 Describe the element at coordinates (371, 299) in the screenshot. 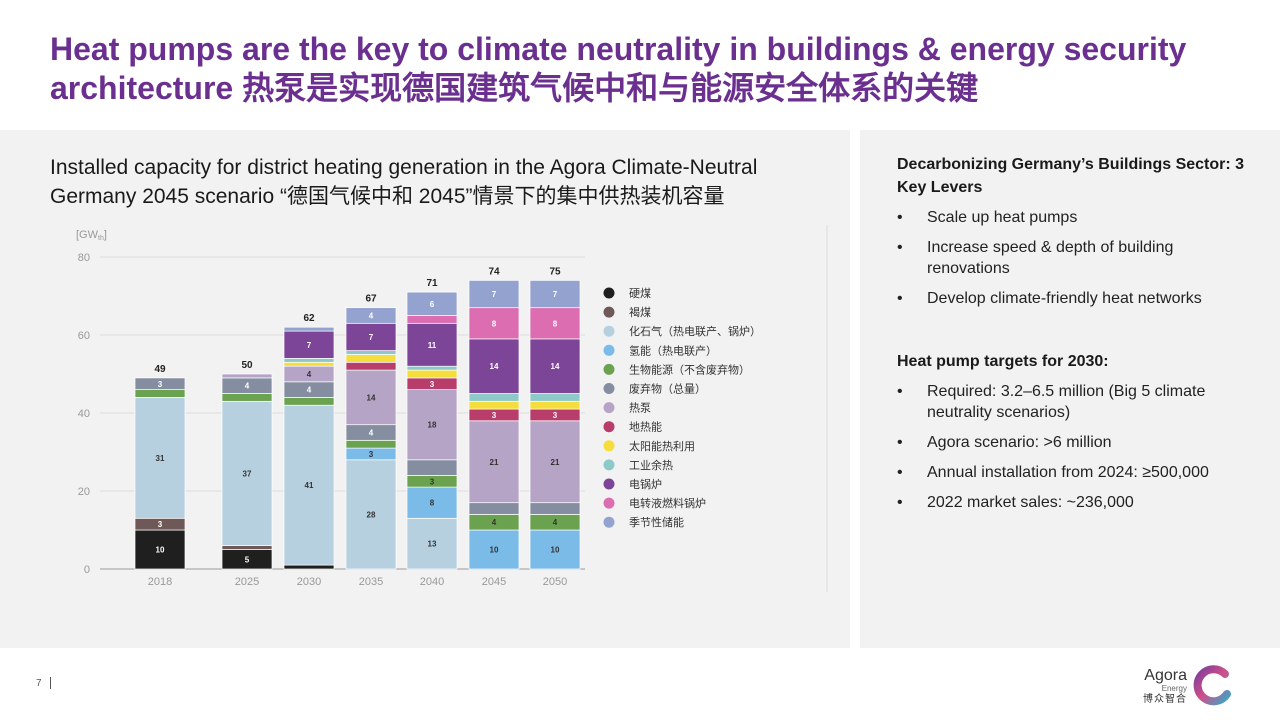

I see `bar-total-label: 67` at that location.